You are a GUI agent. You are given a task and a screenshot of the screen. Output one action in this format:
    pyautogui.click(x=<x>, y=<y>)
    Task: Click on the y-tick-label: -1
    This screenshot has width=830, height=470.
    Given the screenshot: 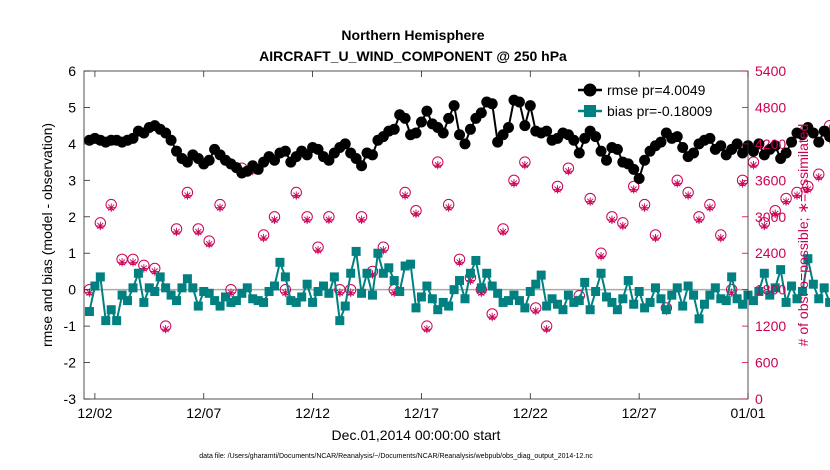 What is the action you would take?
    pyautogui.click(x=70, y=326)
    